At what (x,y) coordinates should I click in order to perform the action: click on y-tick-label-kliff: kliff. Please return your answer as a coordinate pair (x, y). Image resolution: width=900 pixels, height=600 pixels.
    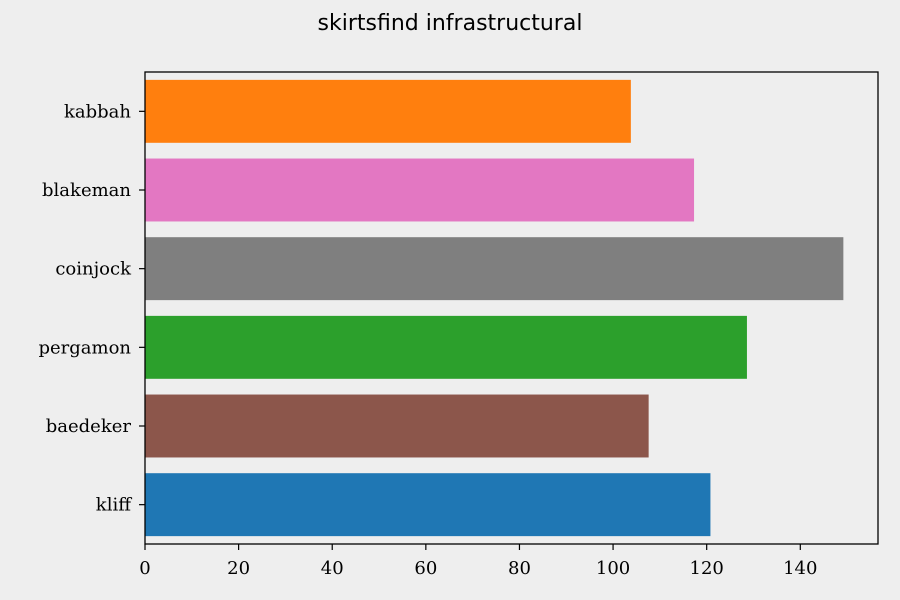
    Looking at the image, I should click on (114, 505).